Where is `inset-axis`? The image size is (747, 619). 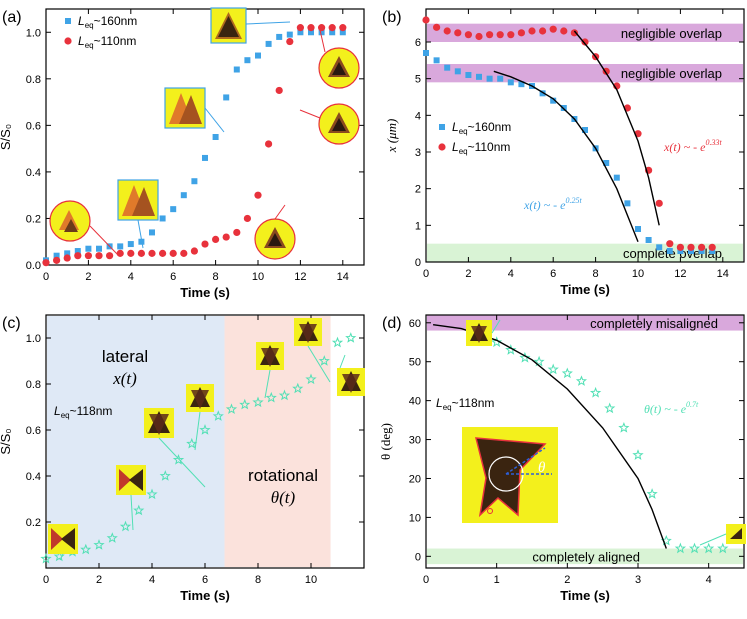 inset-axis is located at coordinates (525, 461).